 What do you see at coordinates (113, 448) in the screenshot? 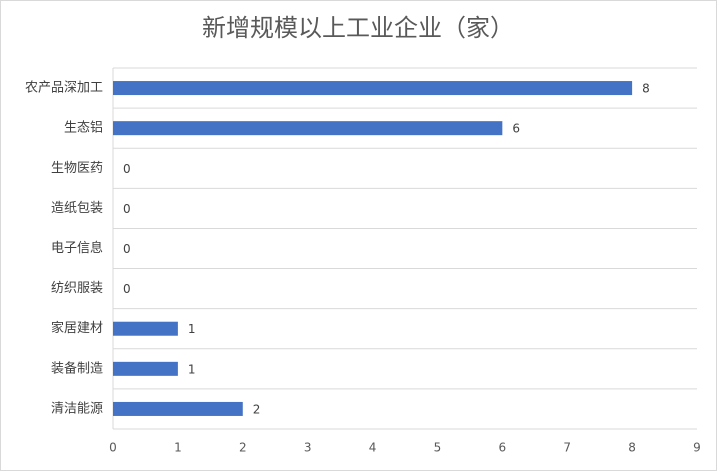
I see `x-tick-label: 0` at bounding box center [113, 448].